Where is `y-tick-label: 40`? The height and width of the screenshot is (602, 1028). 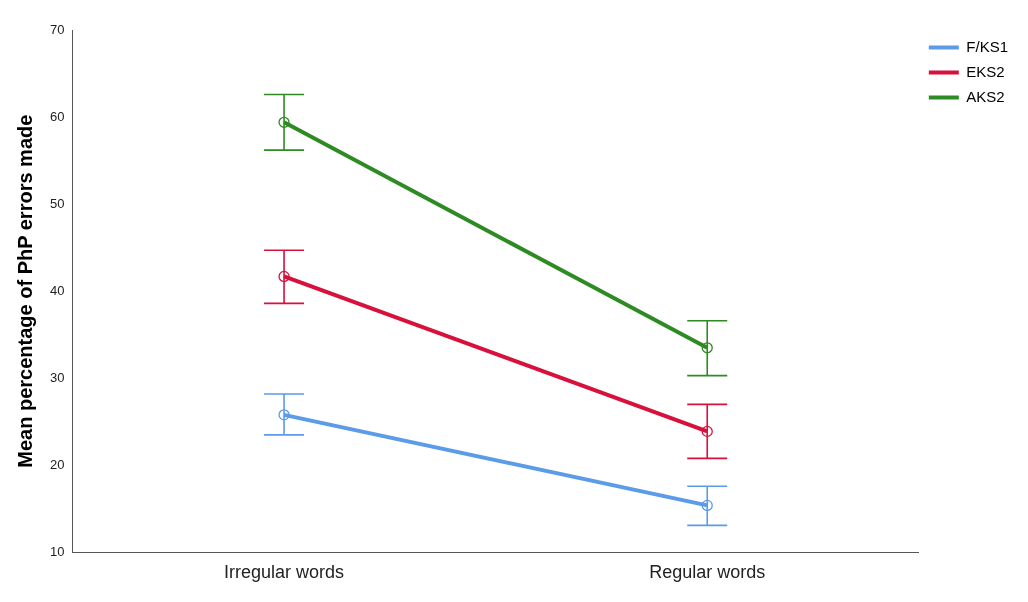
y-tick-label: 40 is located at coordinates (57, 290).